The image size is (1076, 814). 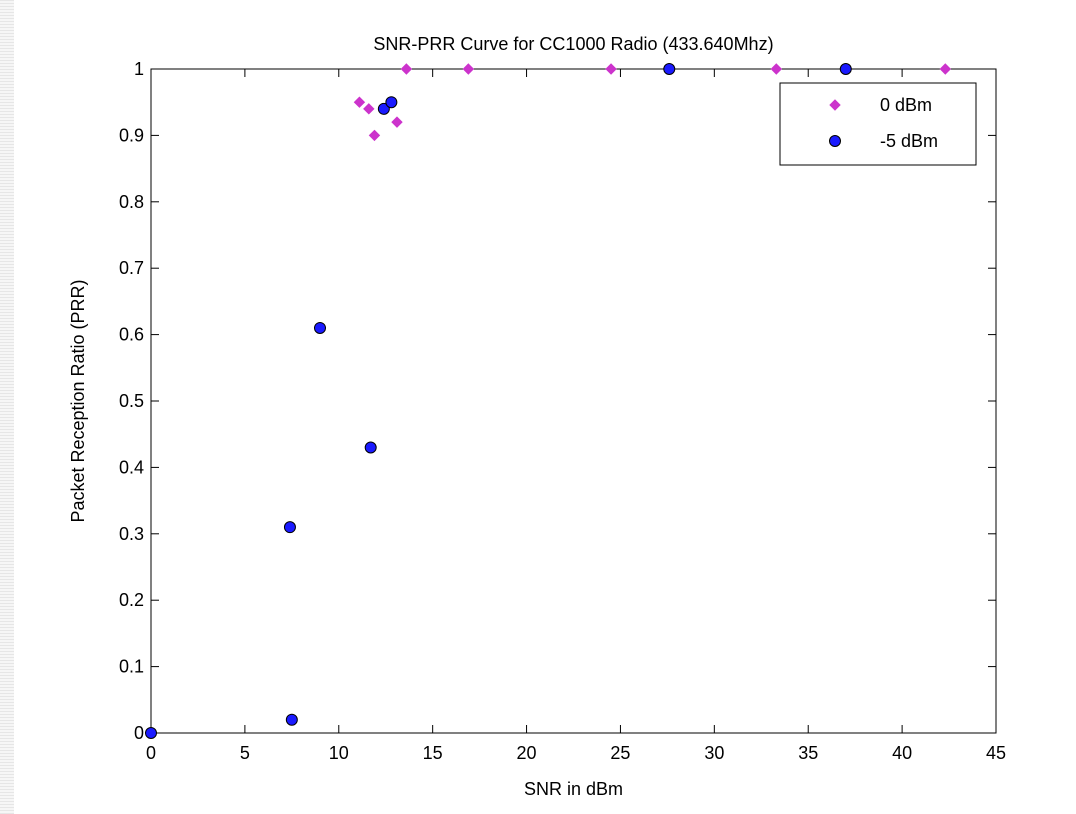 I want to click on y-tick-label: 1, so click(x=139, y=69).